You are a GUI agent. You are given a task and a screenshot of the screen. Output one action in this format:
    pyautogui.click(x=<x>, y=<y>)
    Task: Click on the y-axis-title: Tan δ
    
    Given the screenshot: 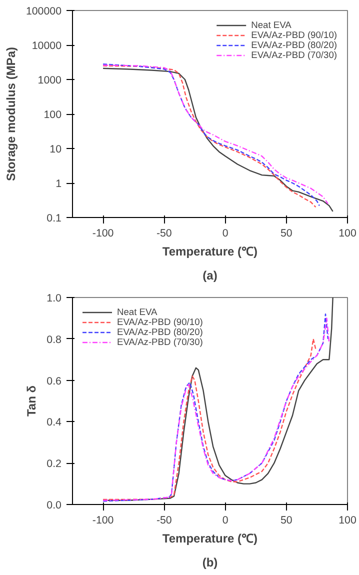 What is the action you would take?
    pyautogui.click(x=31, y=401)
    